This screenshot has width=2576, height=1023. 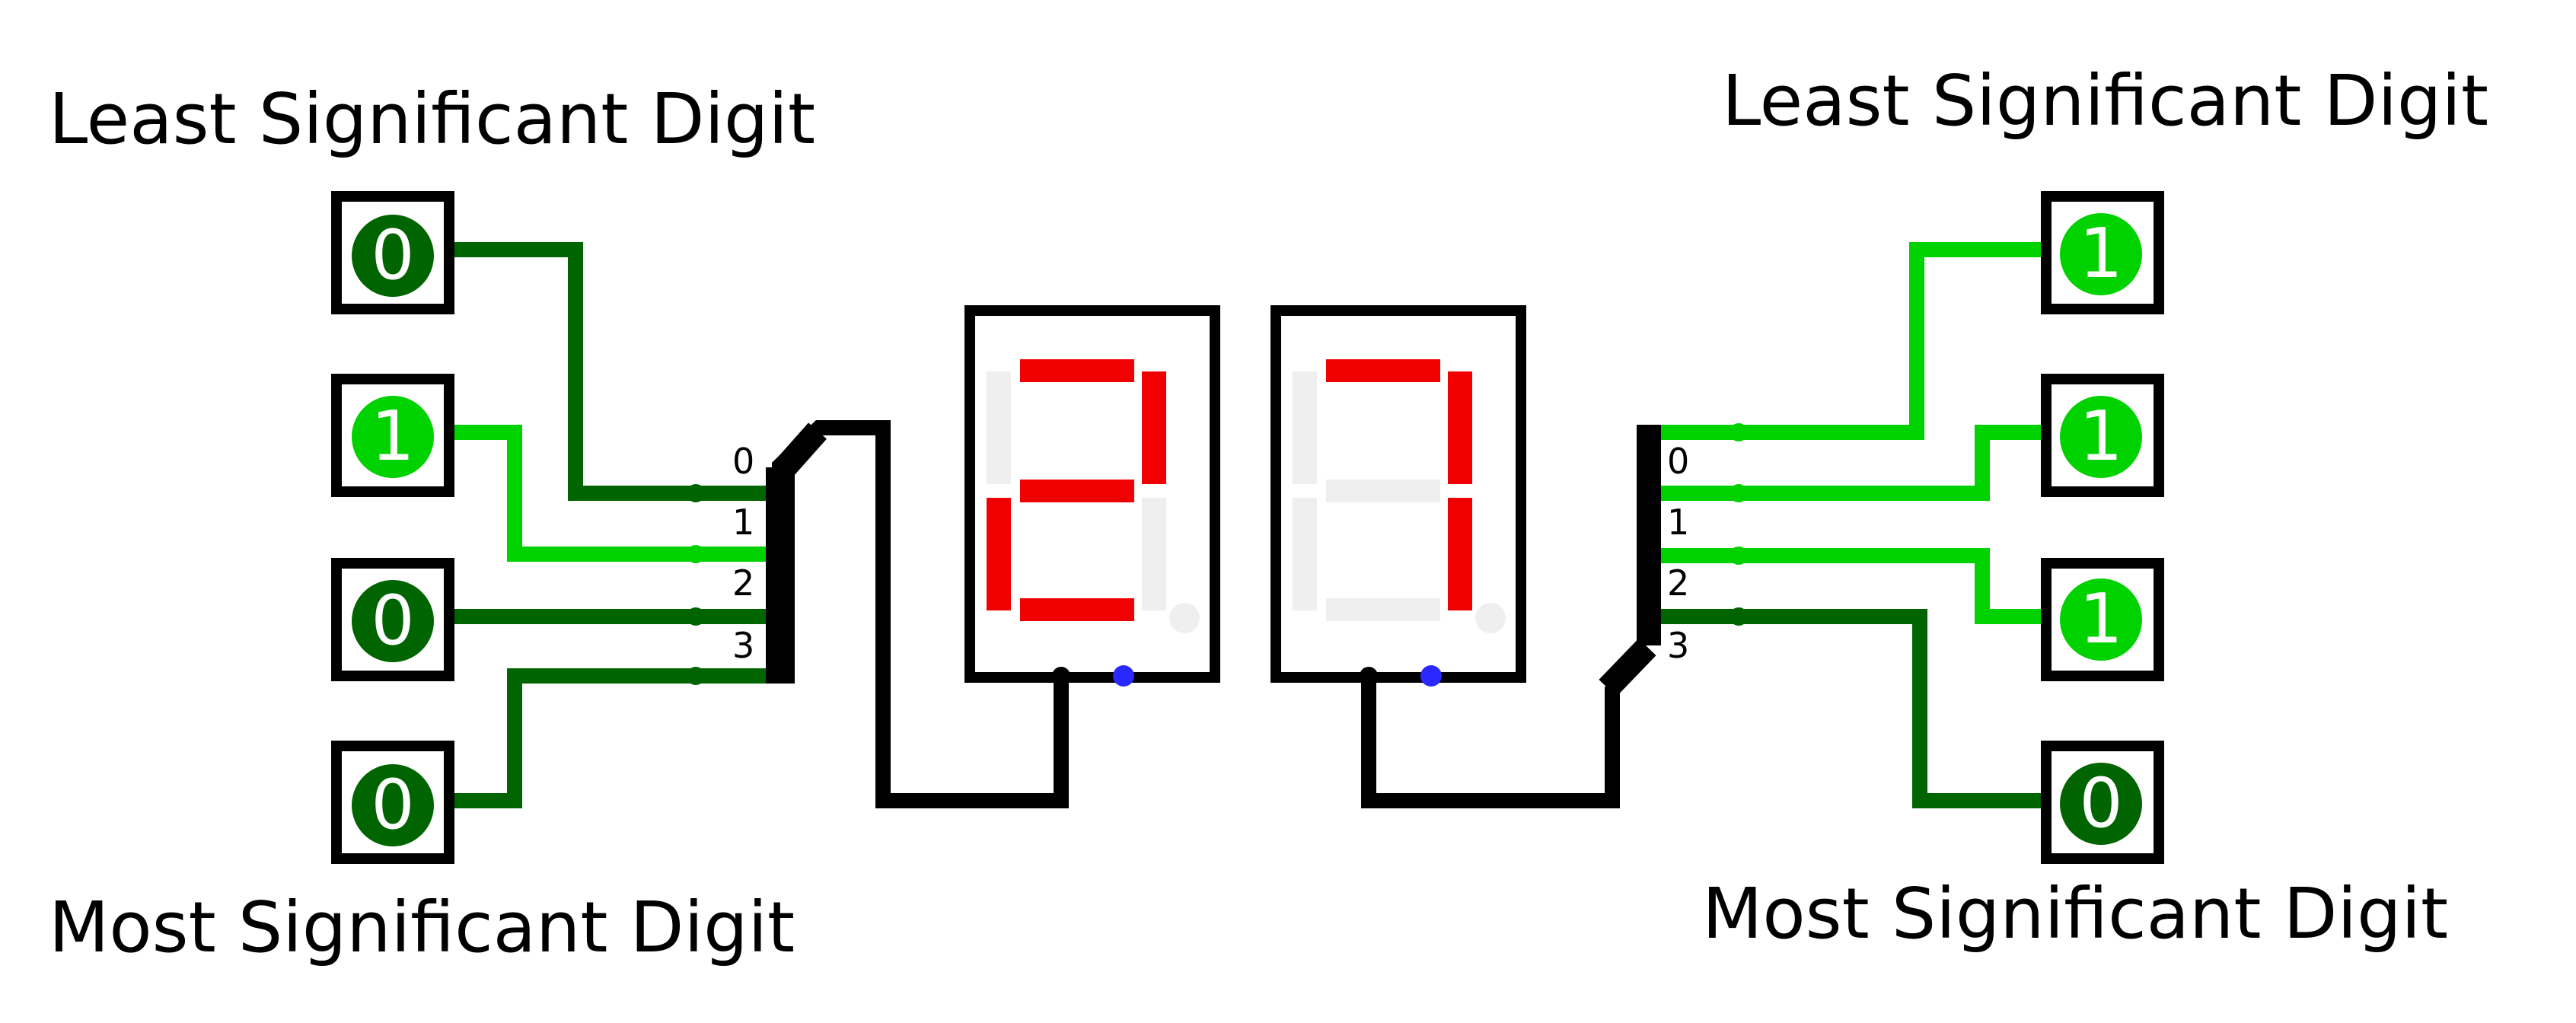 I want to click on right-pin-label-3: 3, so click(x=1678, y=645).